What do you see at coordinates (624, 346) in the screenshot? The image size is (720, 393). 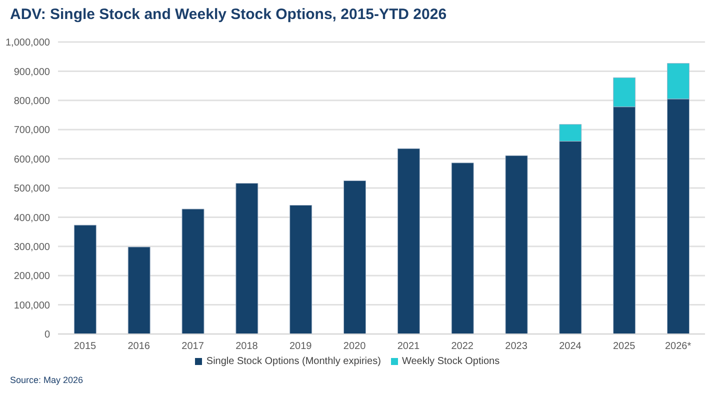 I see `x-tick-label: 2025` at bounding box center [624, 346].